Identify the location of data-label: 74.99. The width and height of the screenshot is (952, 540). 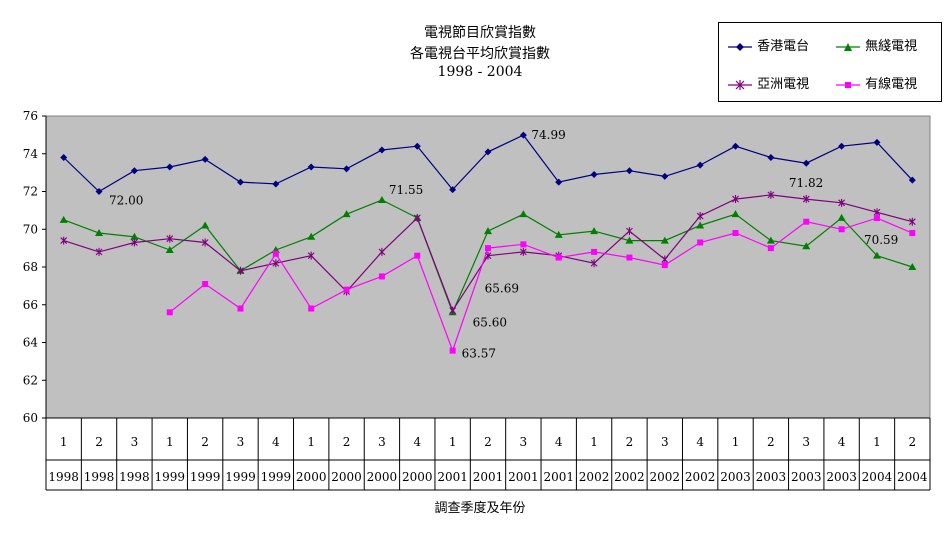
(548, 135).